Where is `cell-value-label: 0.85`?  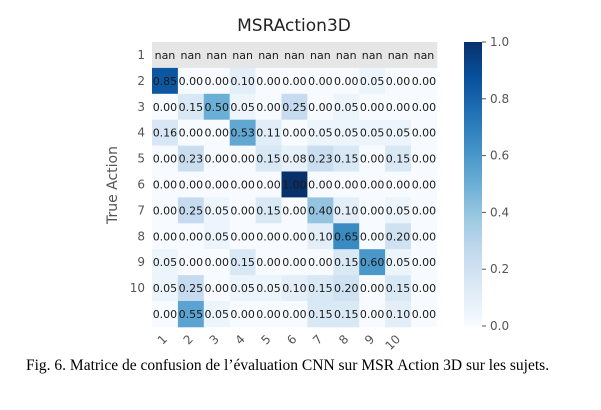
cell-value-label: 0.85 is located at coordinates (165, 81).